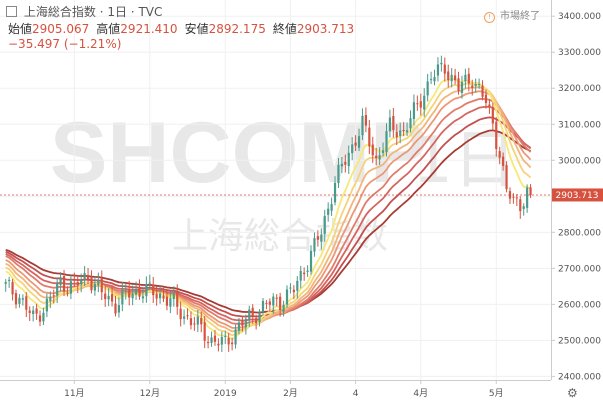  Describe the element at coordinates (65, 44) in the screenshot. I see `change-value: −35.497 (−1.21%)` at that location.